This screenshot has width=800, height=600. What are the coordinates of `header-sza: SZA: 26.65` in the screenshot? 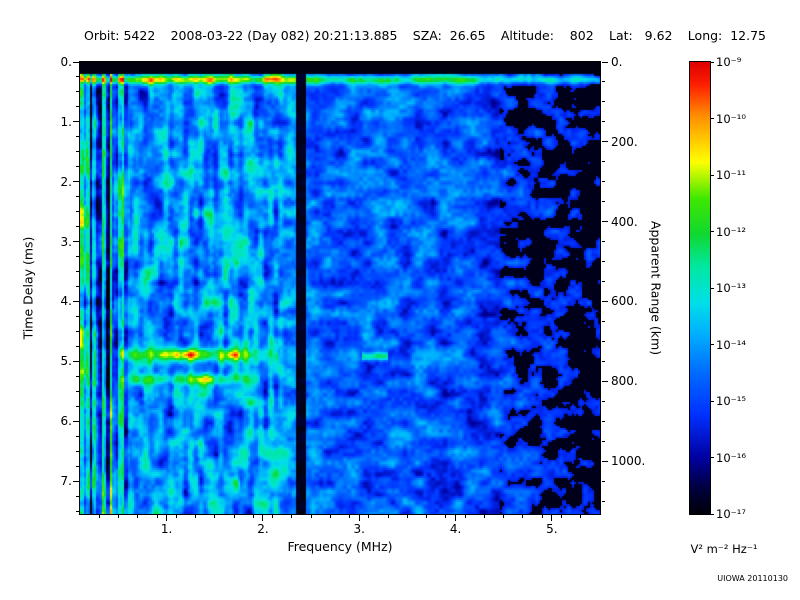 It's located at (449, 35).